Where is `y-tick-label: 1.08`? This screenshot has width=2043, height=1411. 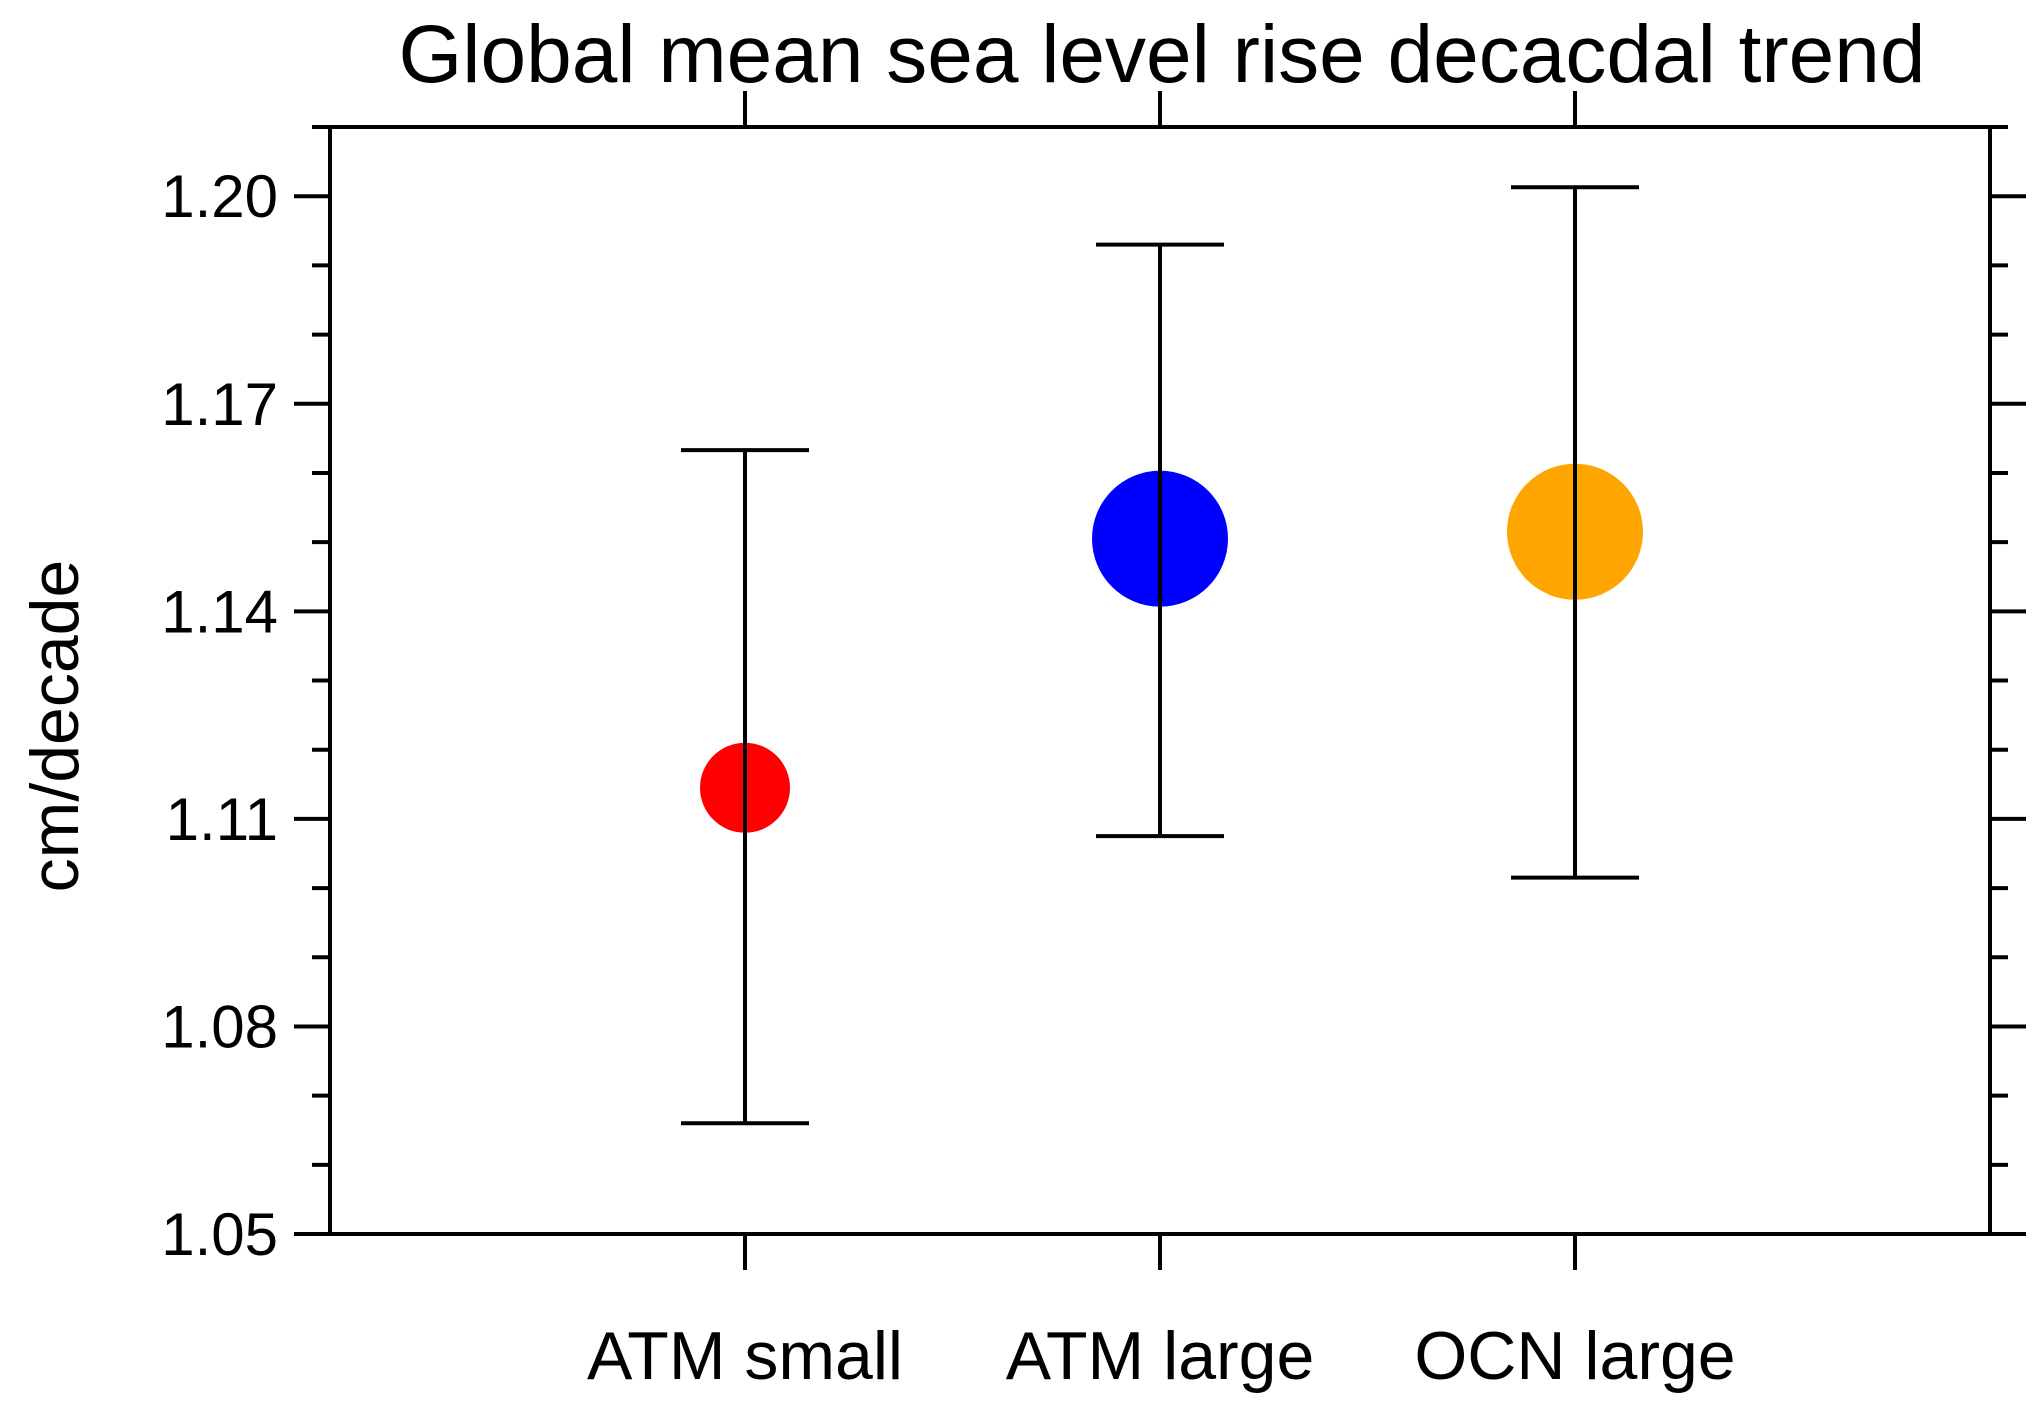
y-tick-label: 1.08 is located at coordinates (219, 1026).